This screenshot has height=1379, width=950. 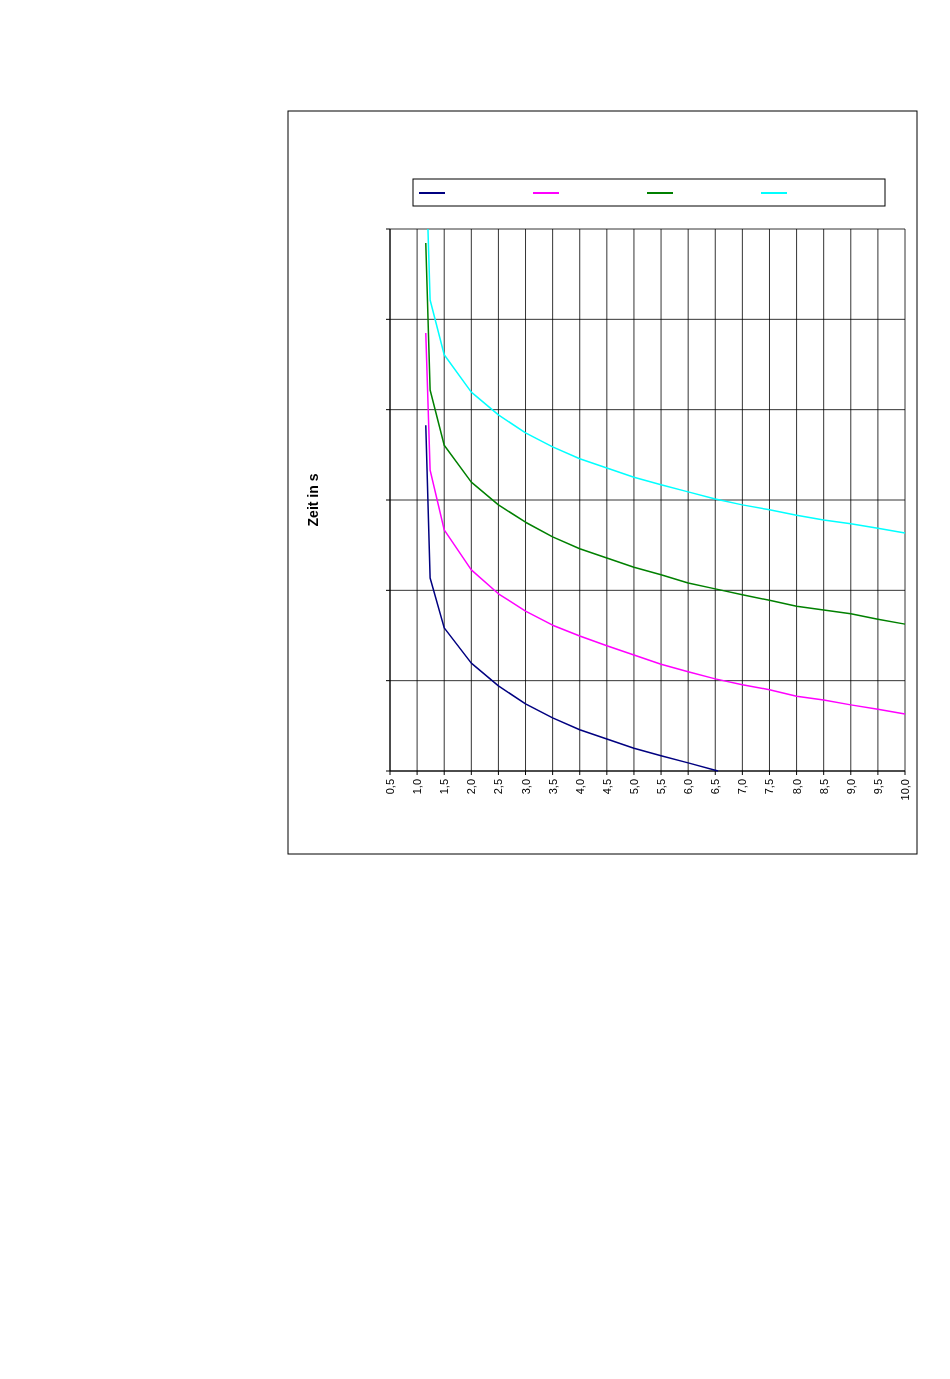 What do you see at coordinates (606, 787) in the screenshot?
I see `x-tick-label: 4,5` at bounding box center [606, 787].